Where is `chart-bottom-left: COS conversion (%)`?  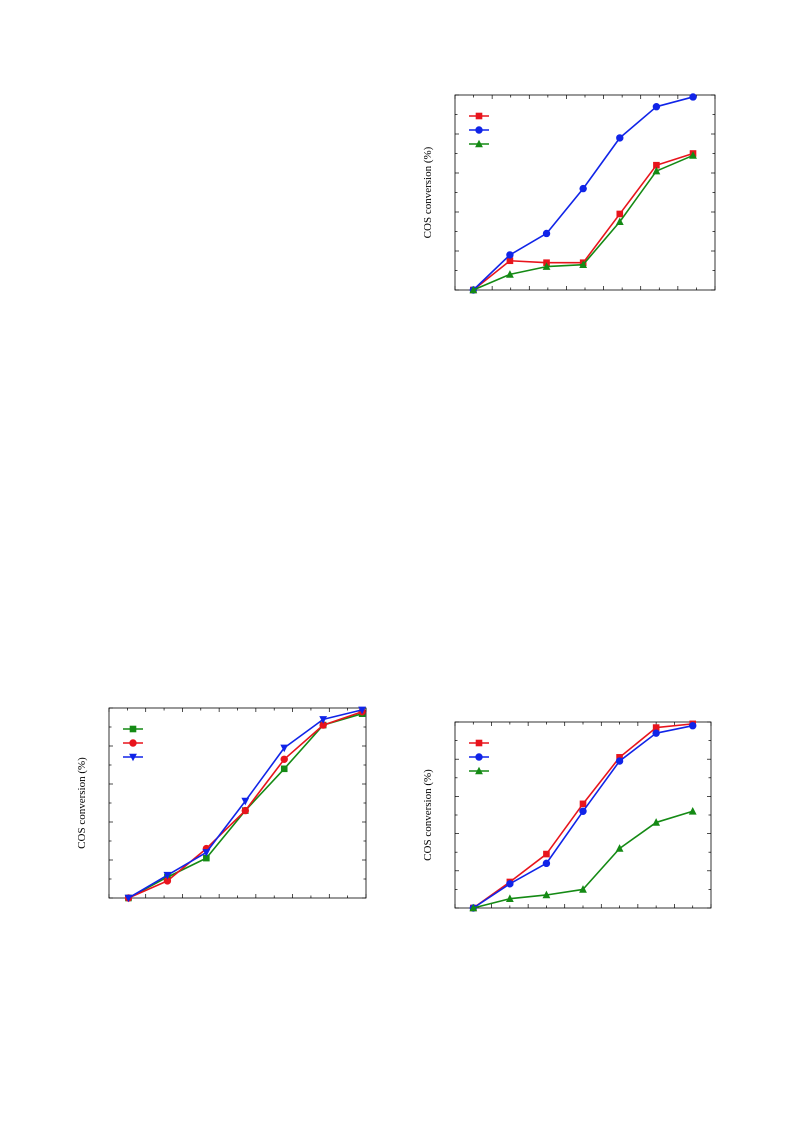
chart-bottom-left: COS conversion (%) is located at coordinates (225, 804).